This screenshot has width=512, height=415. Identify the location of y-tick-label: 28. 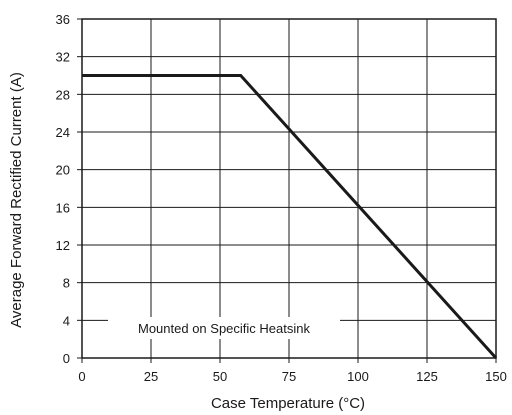
(63, 94).